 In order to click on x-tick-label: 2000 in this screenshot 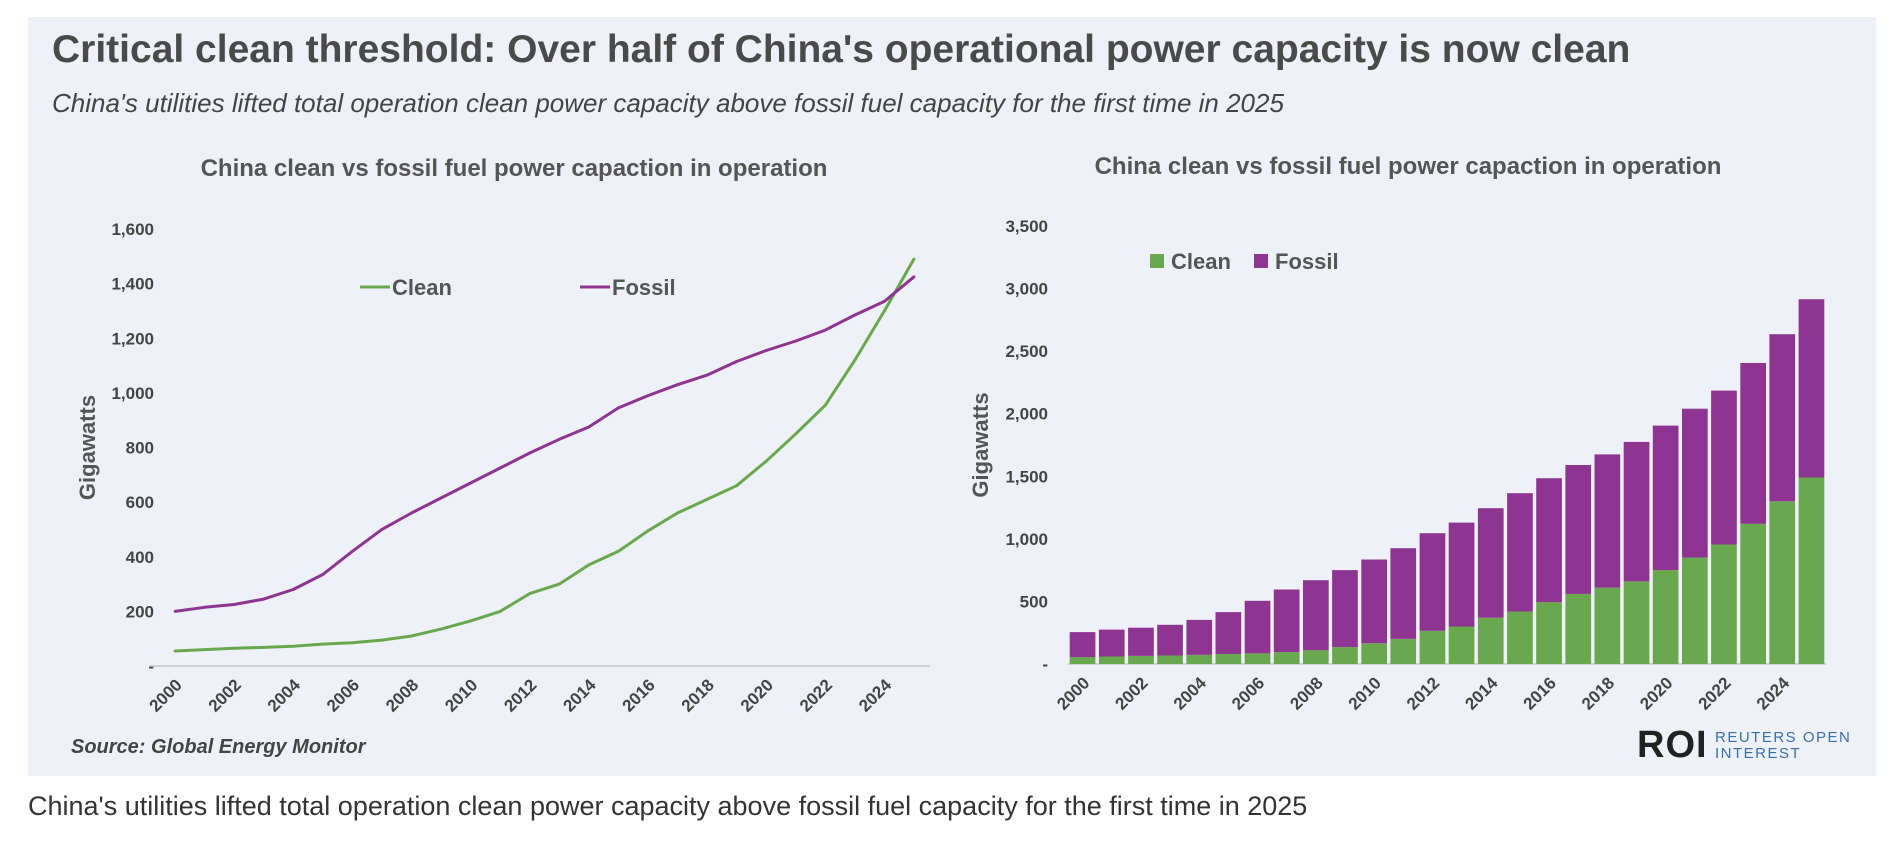, I will do `click(1073, 693)`.